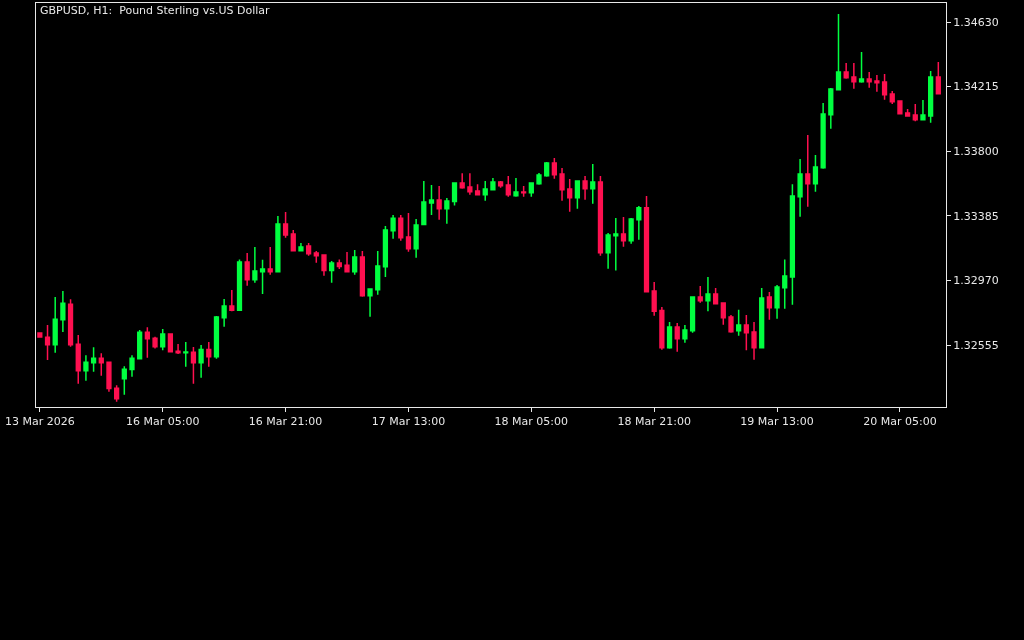  I want to click on x-tick-label: 18 Mar 21:00, so click(654, 422).